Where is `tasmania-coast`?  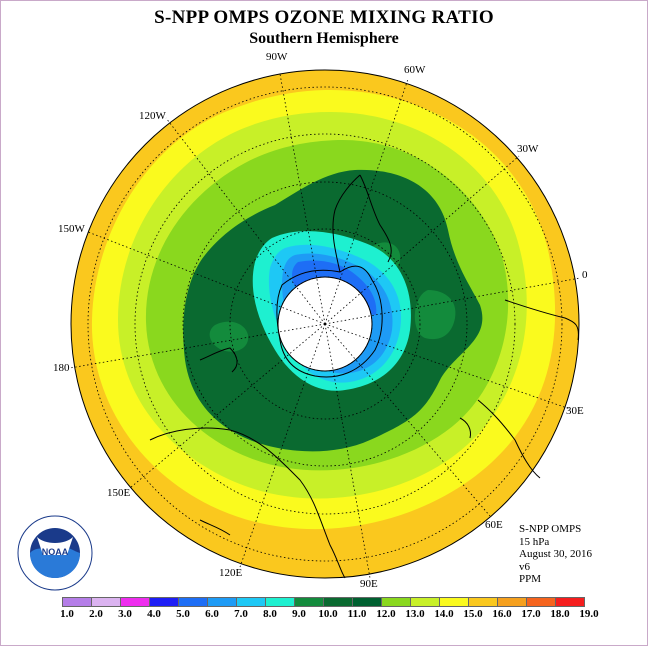 tasmania-coast is located at coordinates (215, 527).